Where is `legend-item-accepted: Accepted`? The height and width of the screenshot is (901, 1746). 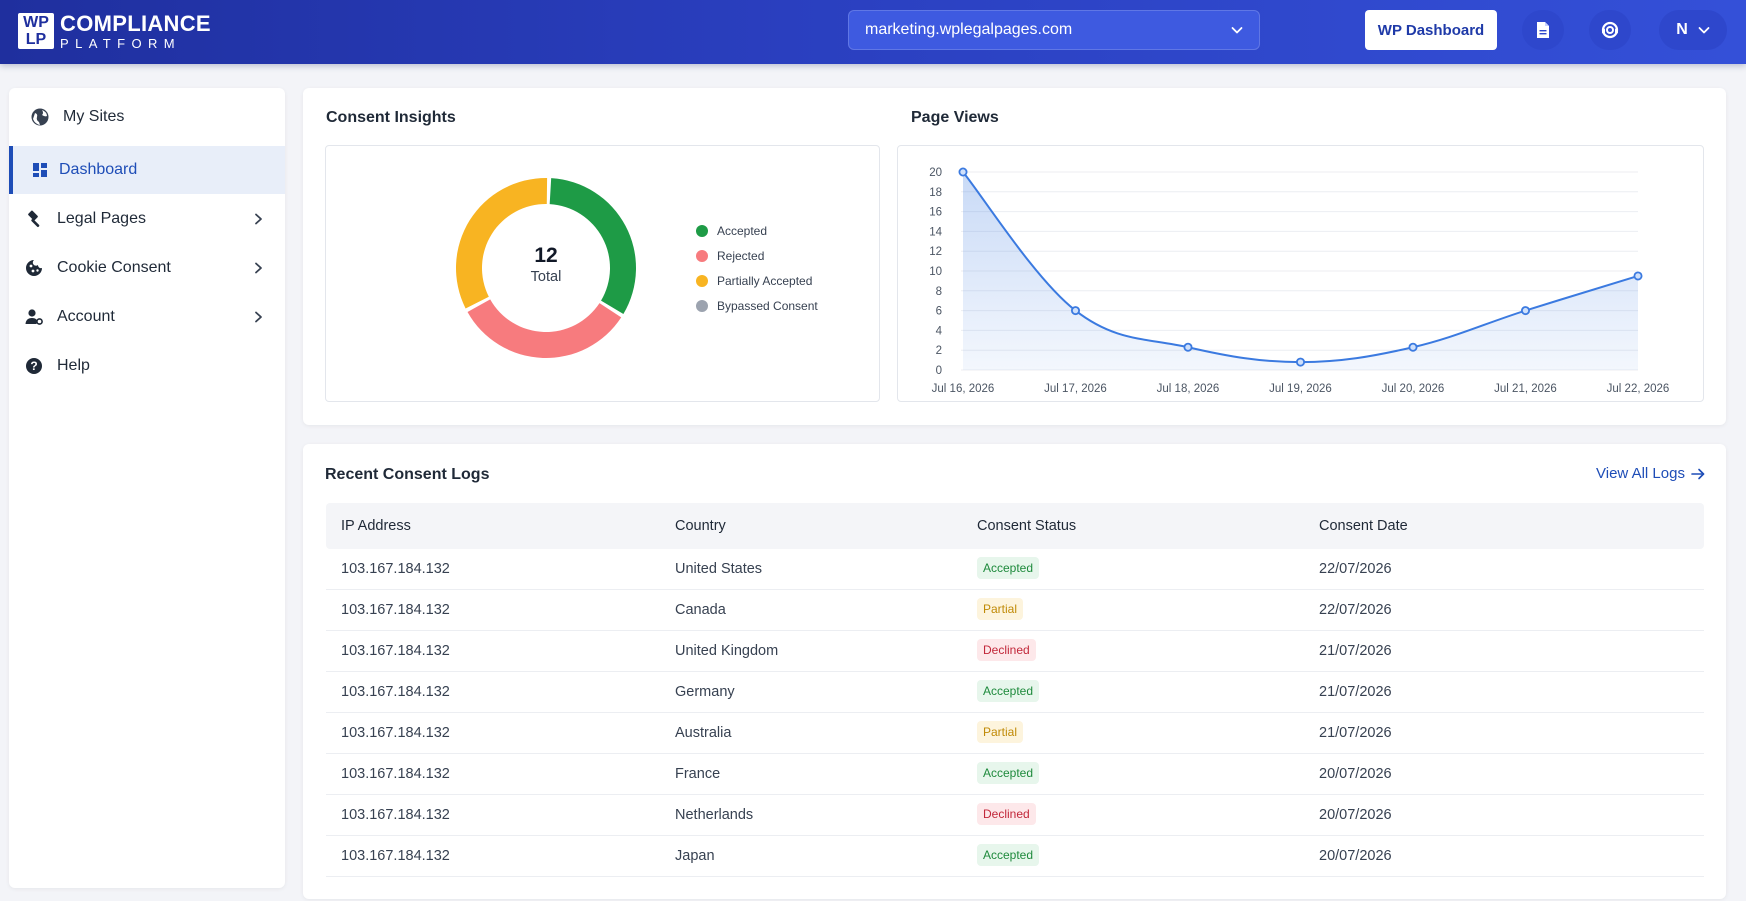 legend-item-accepted: Accepted is located at coordinates (757, 230).